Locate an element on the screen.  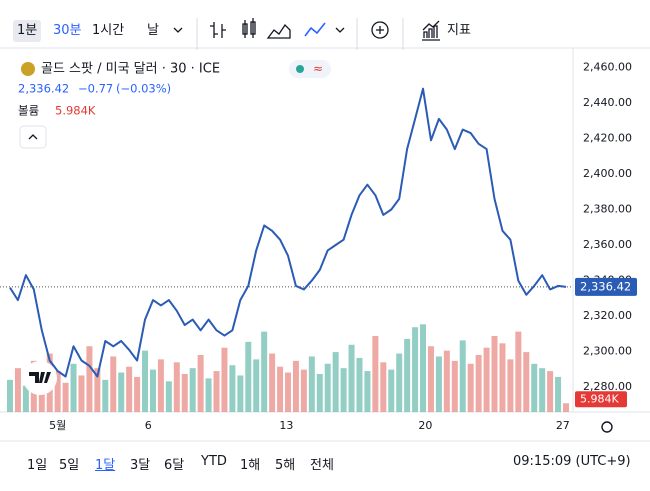
legend-price: 2,336.42 is located at coordinates (43, 89).